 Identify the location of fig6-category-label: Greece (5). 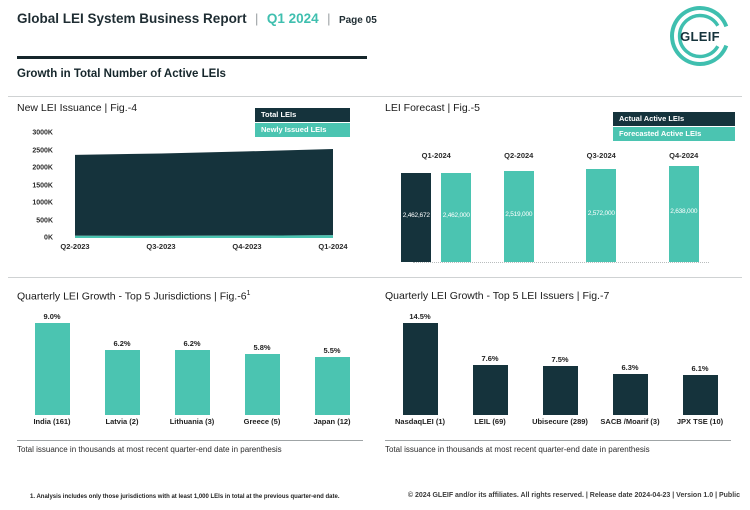
(262, 421).